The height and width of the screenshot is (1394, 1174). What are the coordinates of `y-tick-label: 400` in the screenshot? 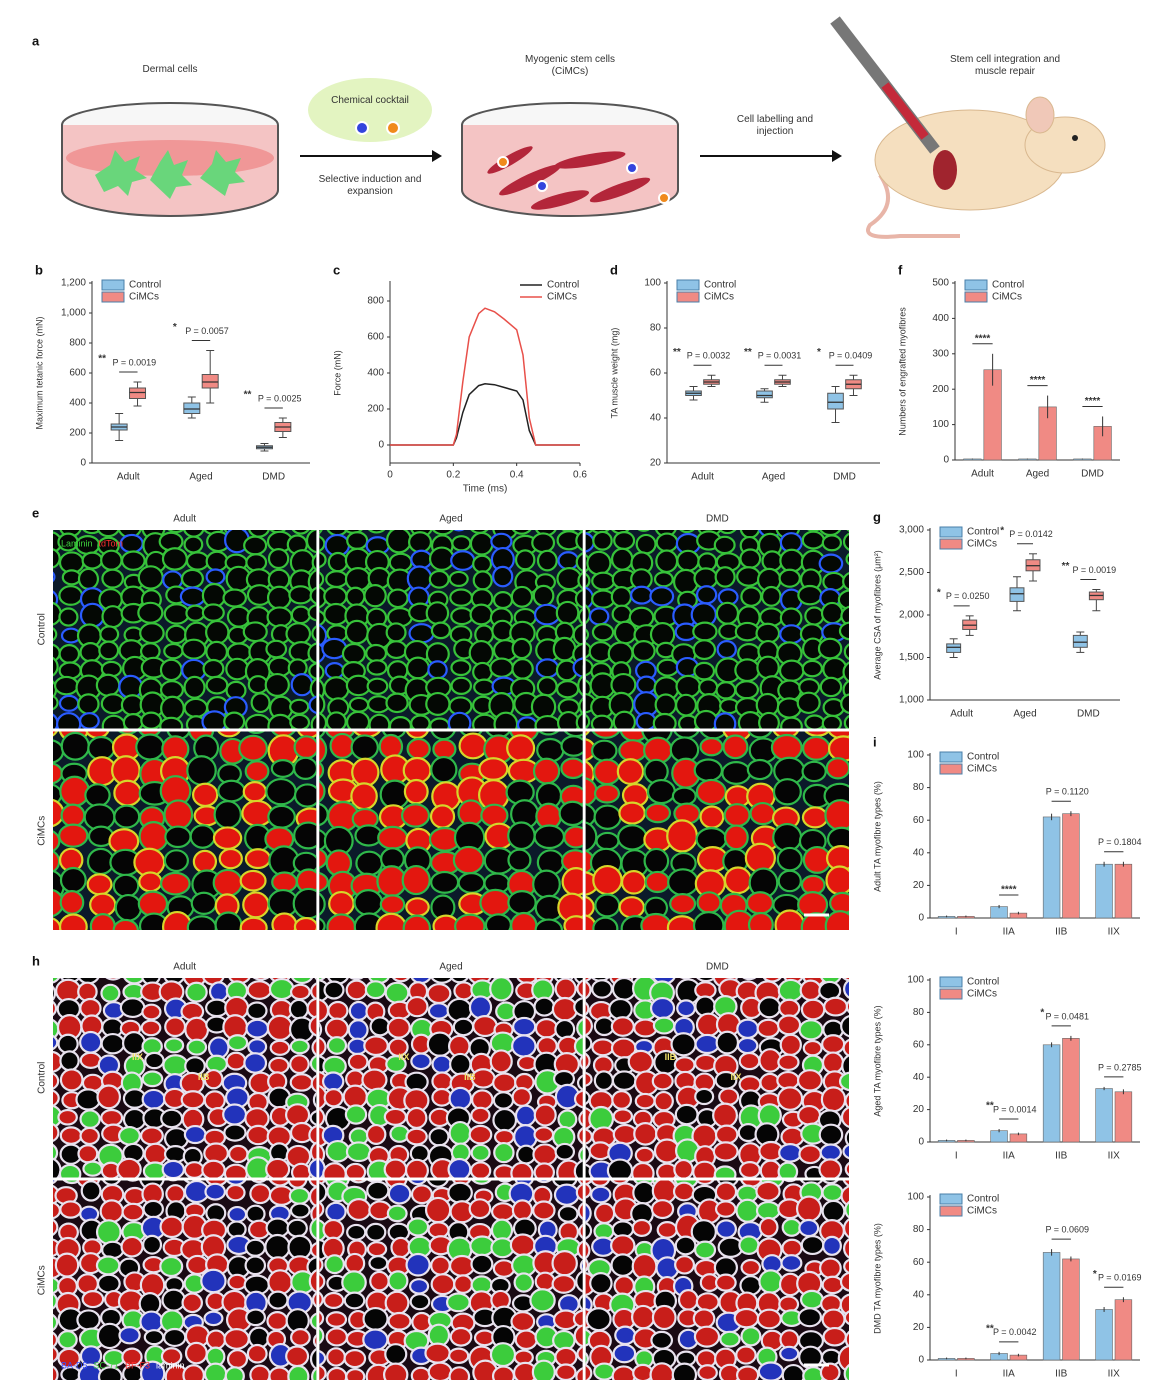 It's located at (77, 403).